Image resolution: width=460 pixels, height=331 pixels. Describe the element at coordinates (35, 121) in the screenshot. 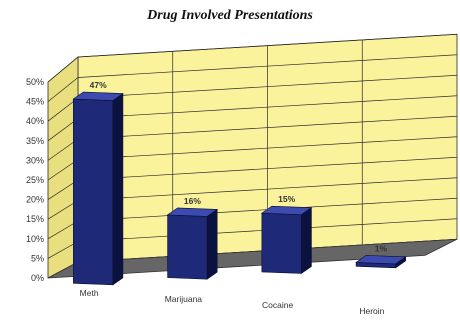

I see `y-tick-label: 40%` at that location.